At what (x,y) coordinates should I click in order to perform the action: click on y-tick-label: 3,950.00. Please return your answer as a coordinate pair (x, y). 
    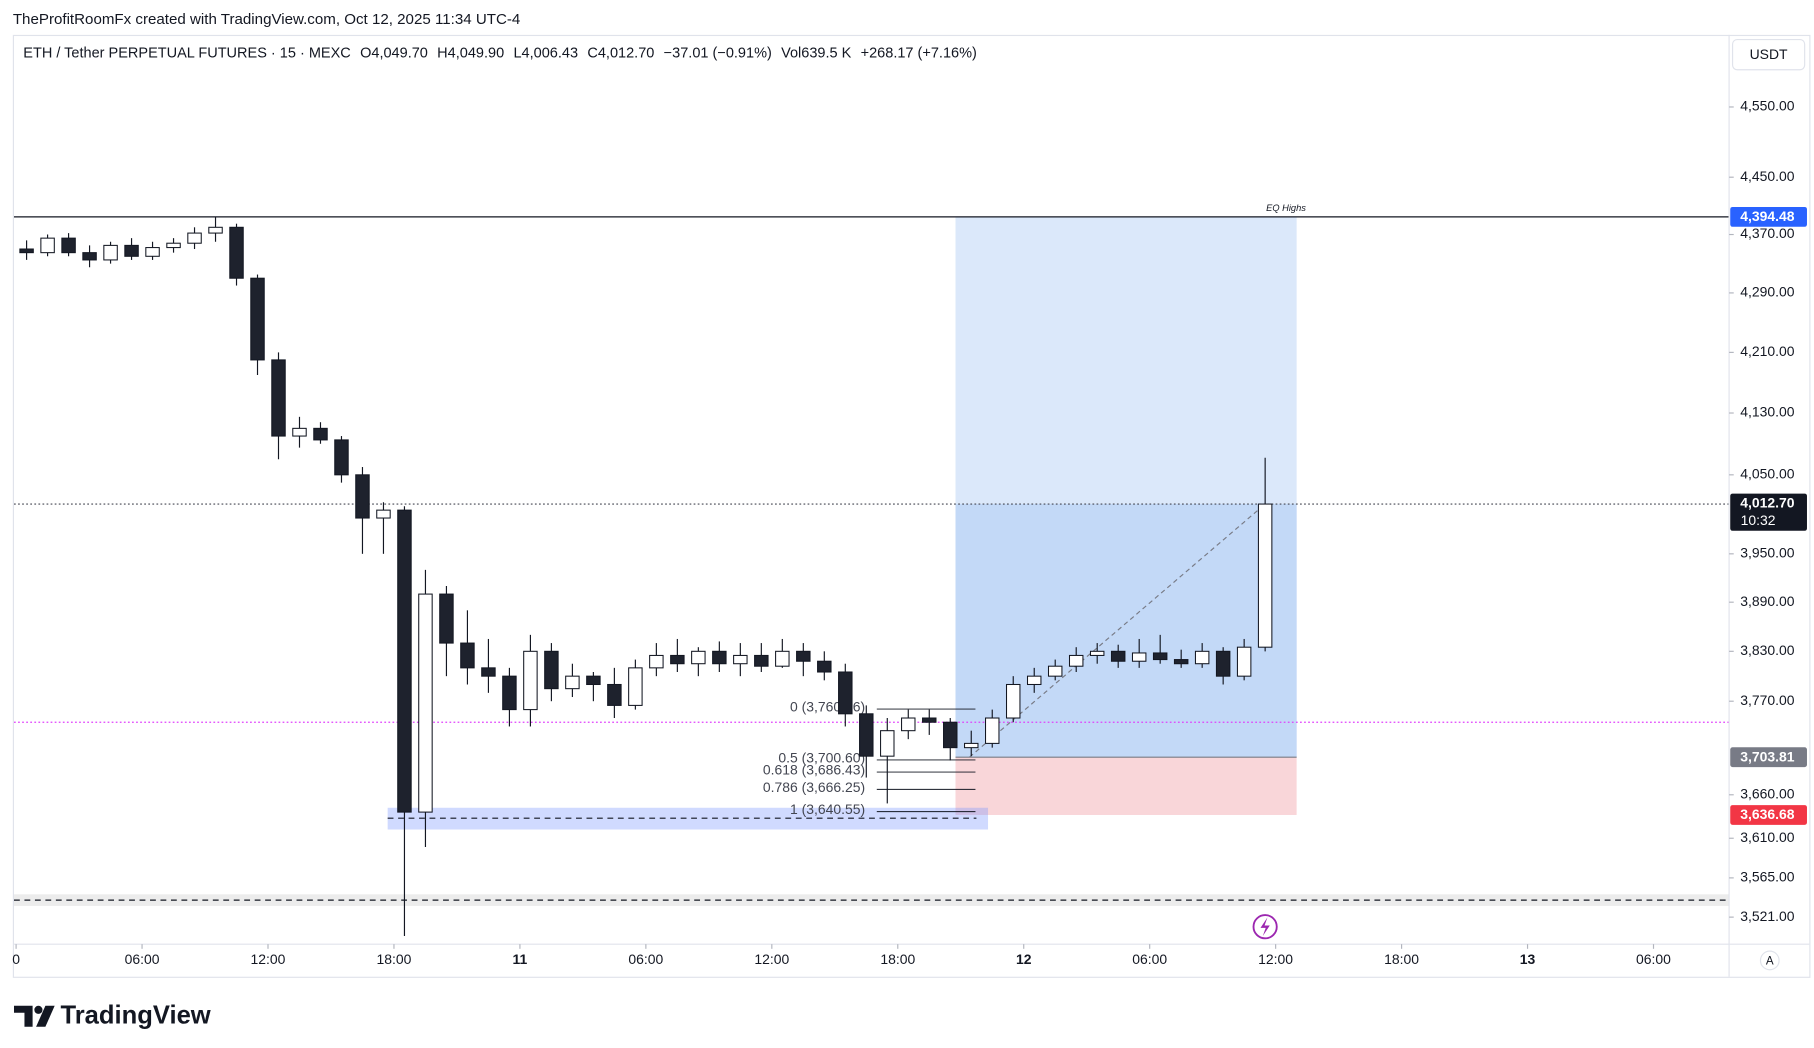
    Looking at the image, I should click on (1767, 553).